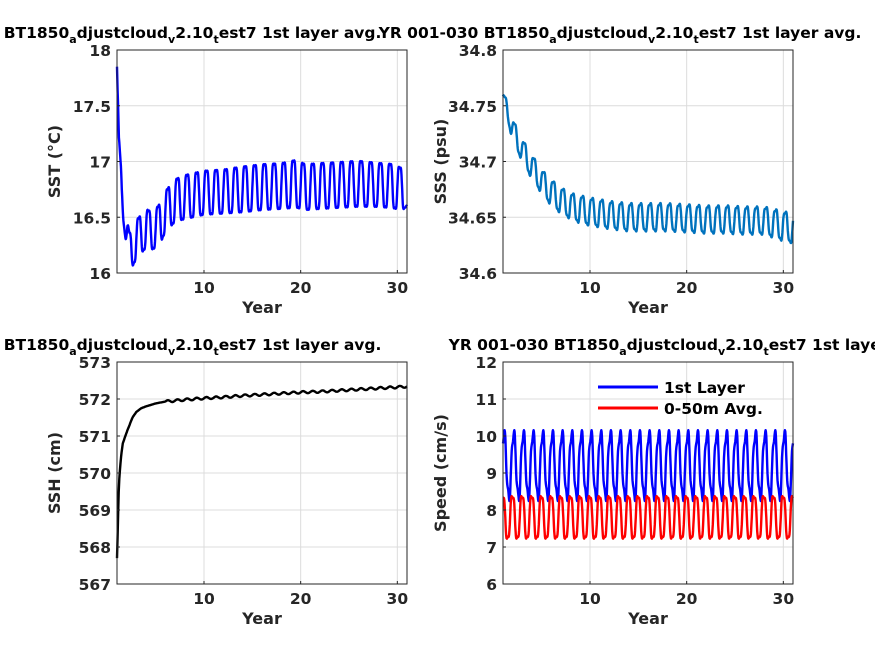 This screenshot has height=656, width=875. Describe the element at coordinates (486, 437) in the screenshot. I see `y-tick-label: 10` at that location.